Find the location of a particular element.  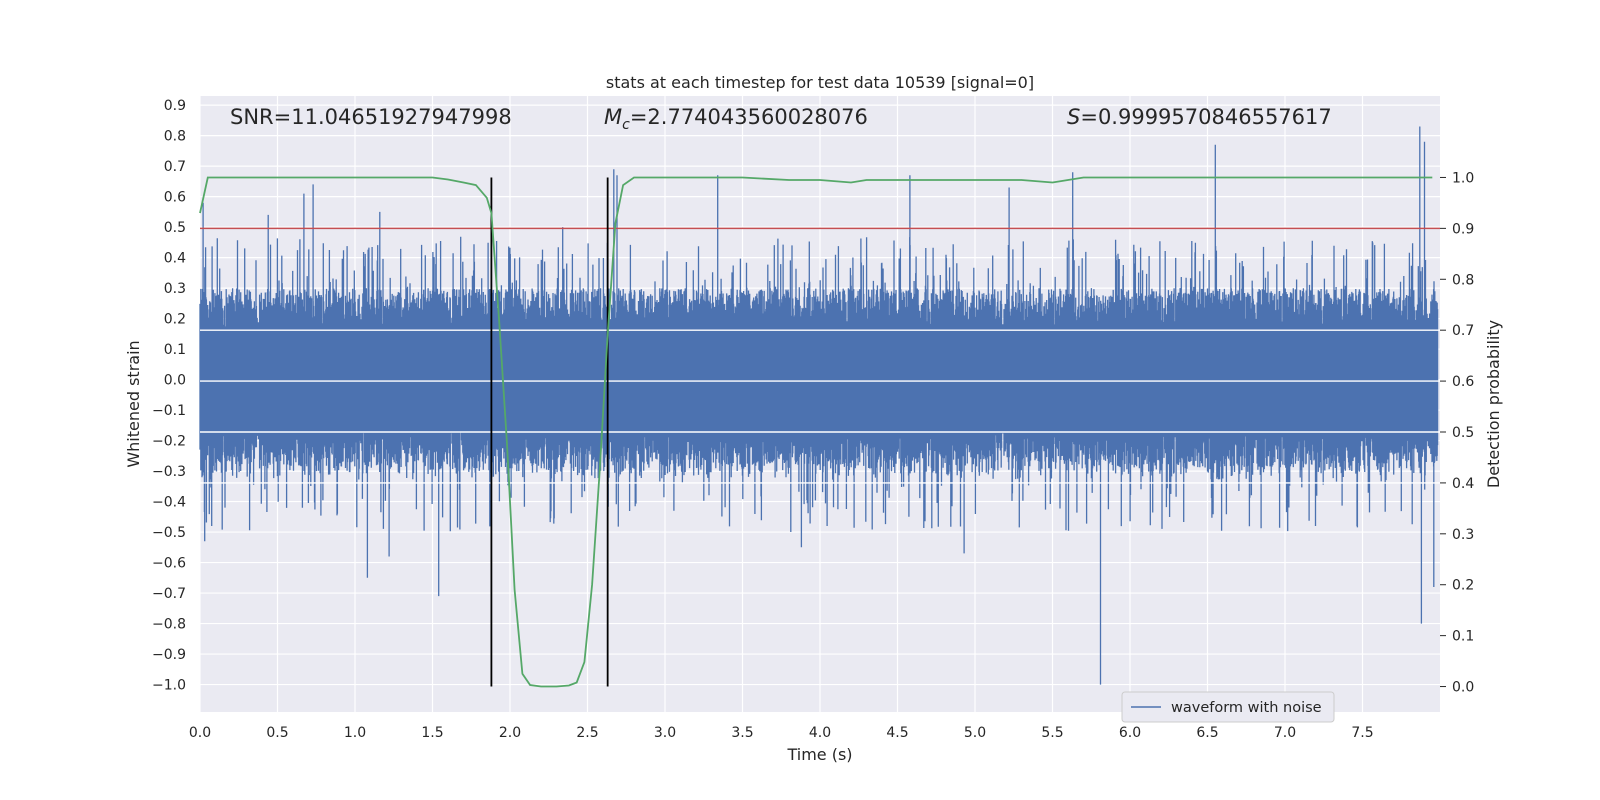

y-tick-label-left: 0.8 is located at coordinates (175, 137).